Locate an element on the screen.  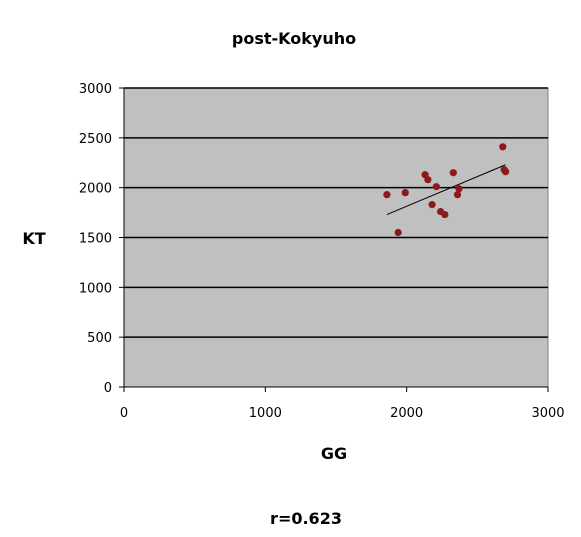
y-tick-label: 3000 is located at coordinates (95, 89).